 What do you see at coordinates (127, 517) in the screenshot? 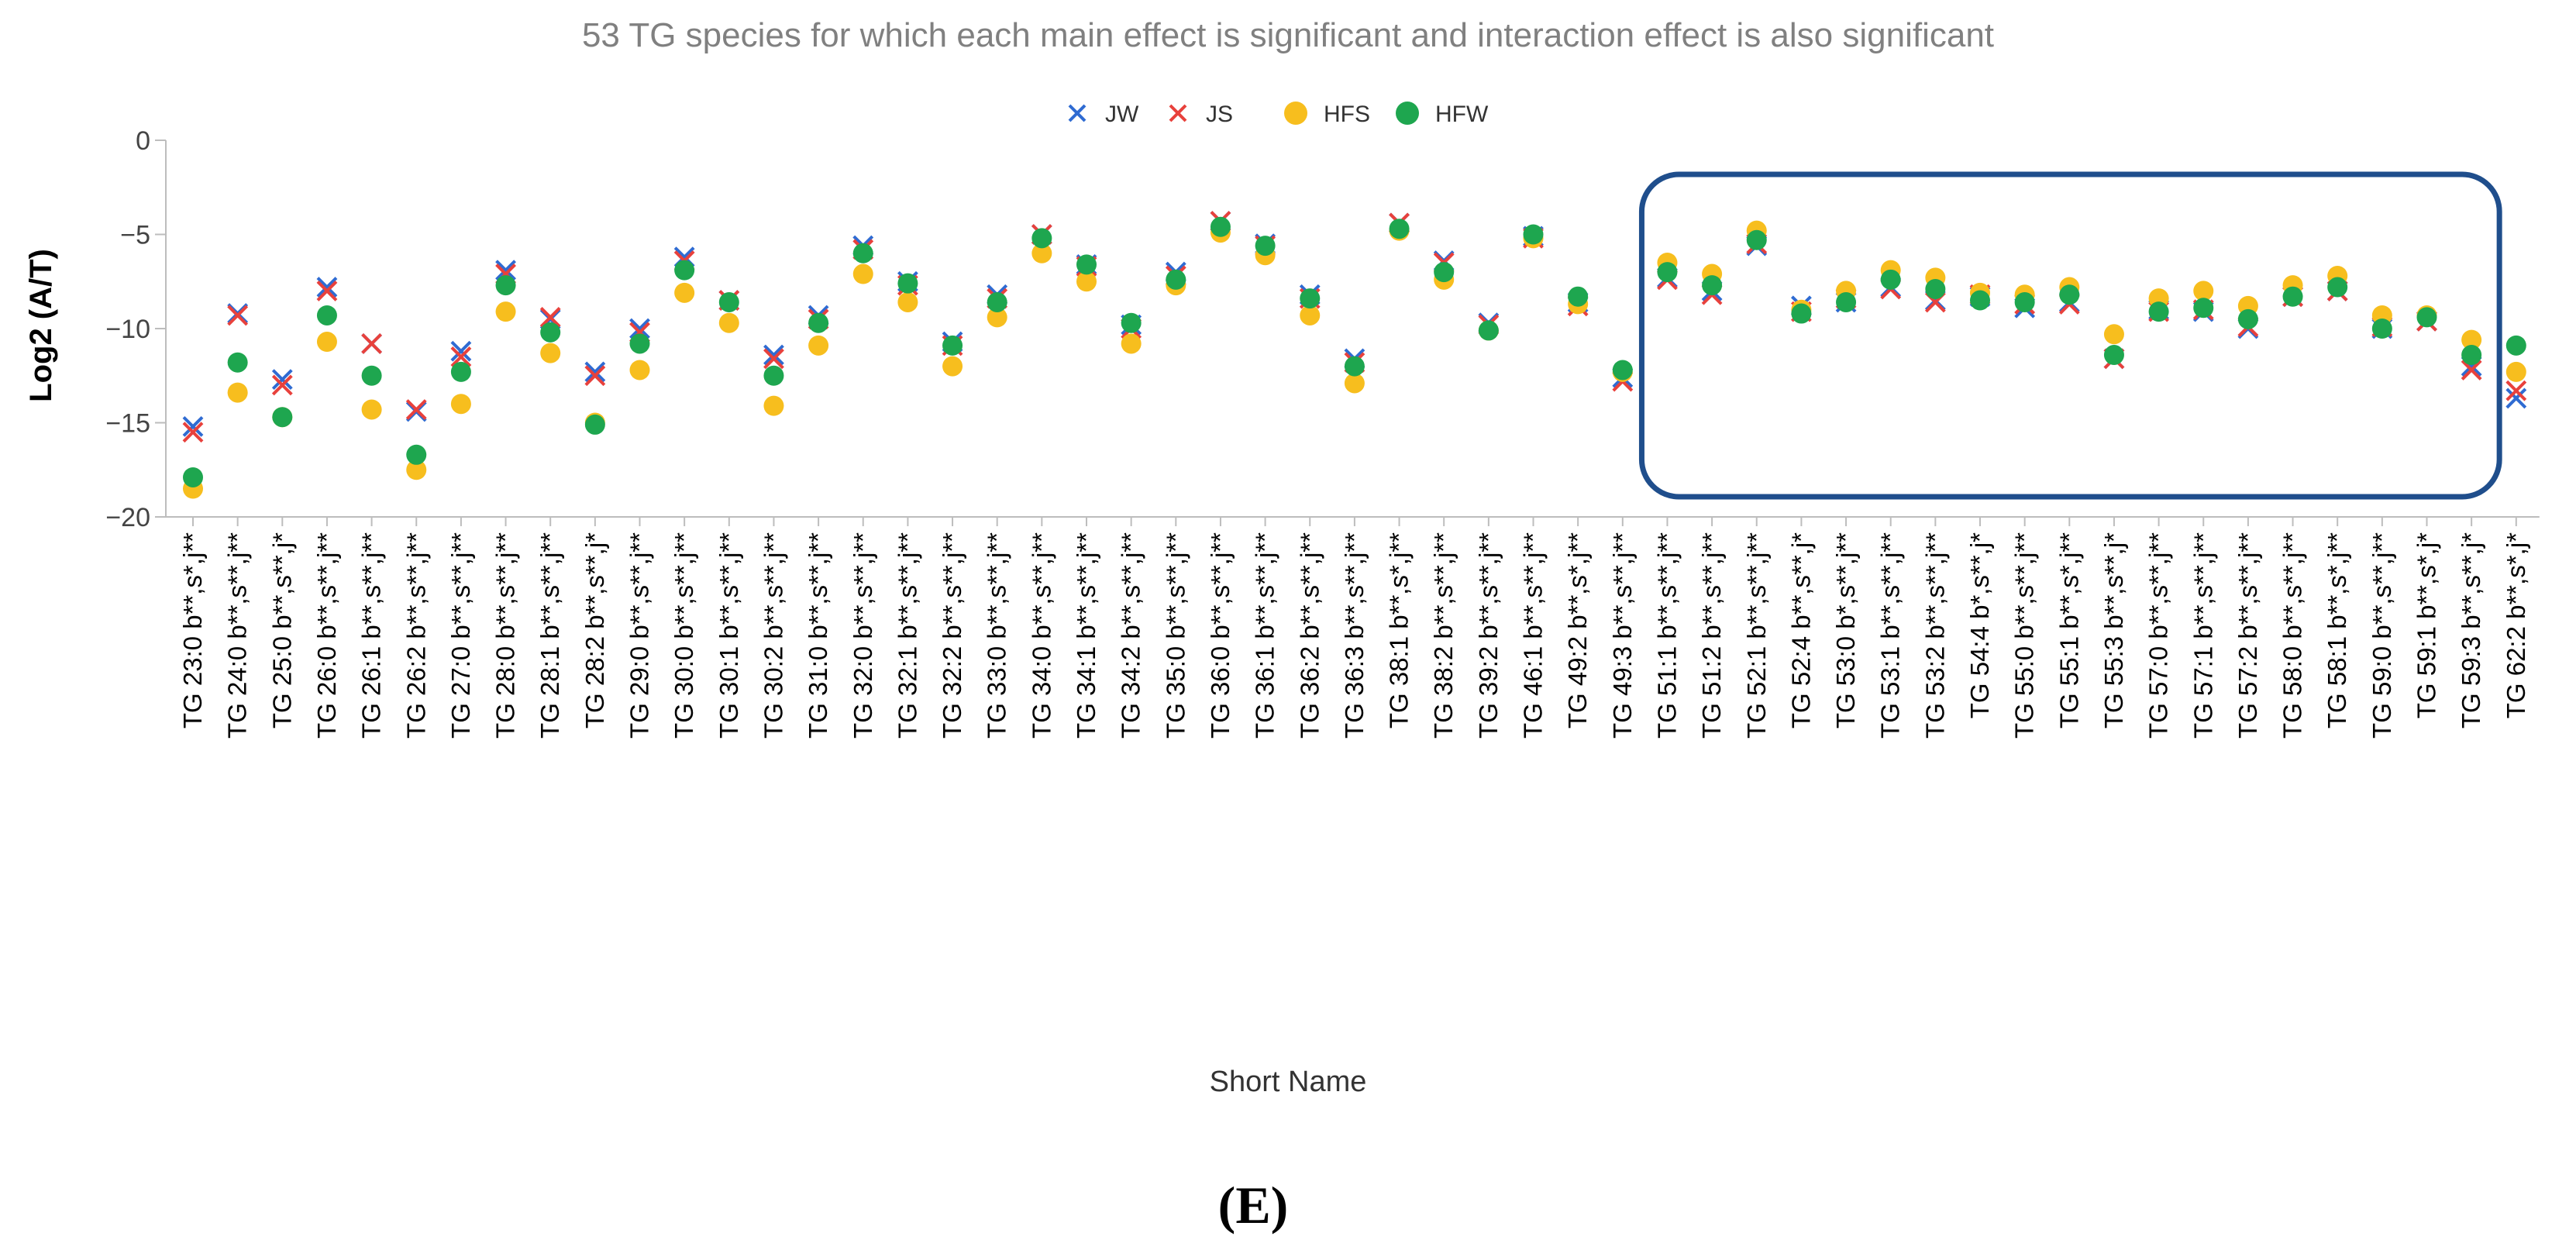
I see `y-tick-label: −20` at bounding box center [127, 517].